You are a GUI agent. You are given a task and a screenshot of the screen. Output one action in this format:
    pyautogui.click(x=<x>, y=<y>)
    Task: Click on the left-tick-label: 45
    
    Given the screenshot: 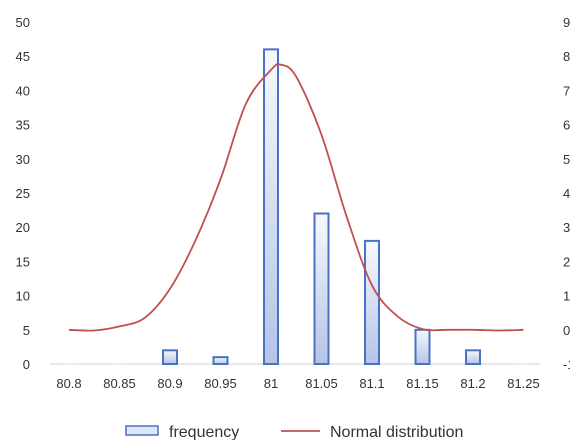 What is the action you would take?
    pyautogui.click(x=23, y=56)
    